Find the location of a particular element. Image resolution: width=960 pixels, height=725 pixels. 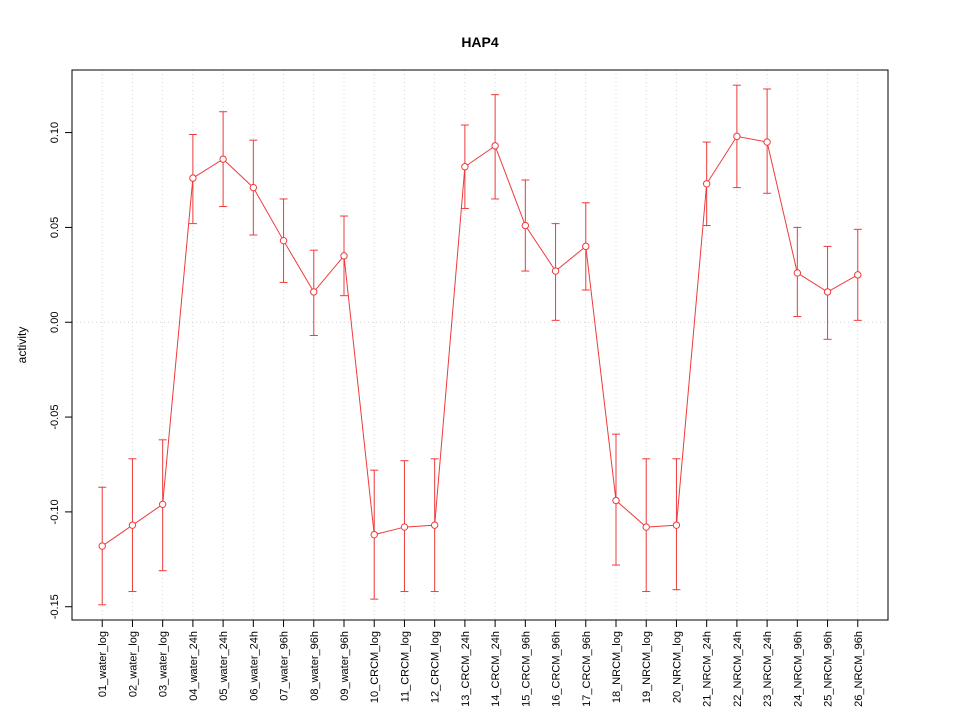

y-tick-label: -0.15 is located at coordinates (55, 606).